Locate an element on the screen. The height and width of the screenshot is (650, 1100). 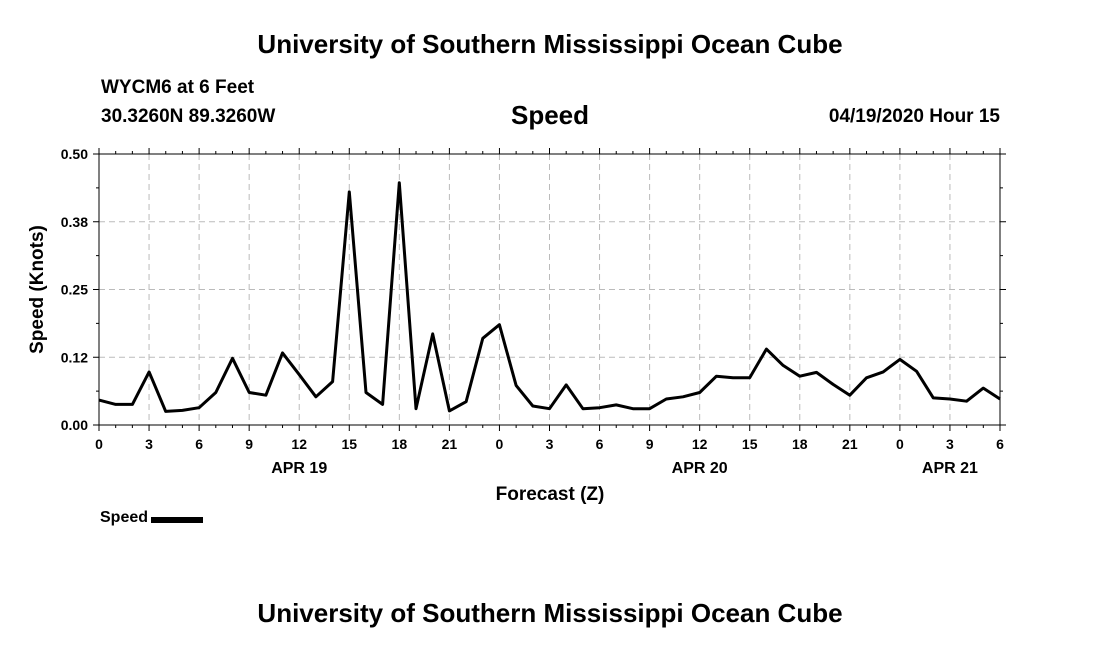
y-tick-label: 0.38 is located at coordinates (74, 222).